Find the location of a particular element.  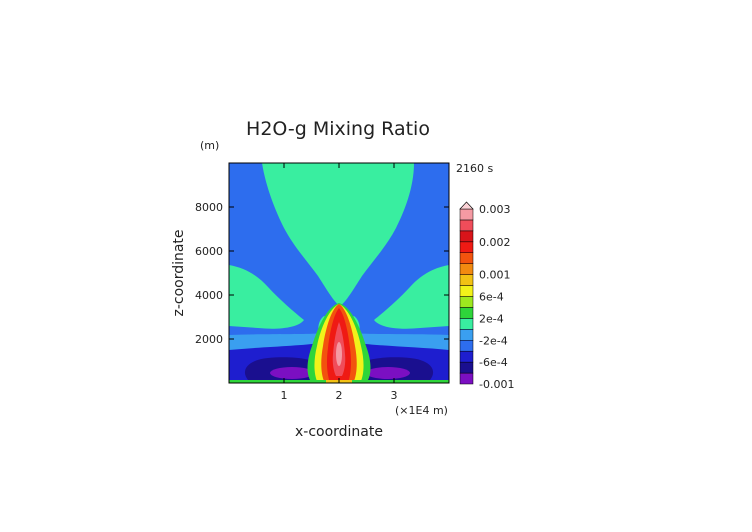

x-tick-label: 3 is located at coordinates (394, 395).